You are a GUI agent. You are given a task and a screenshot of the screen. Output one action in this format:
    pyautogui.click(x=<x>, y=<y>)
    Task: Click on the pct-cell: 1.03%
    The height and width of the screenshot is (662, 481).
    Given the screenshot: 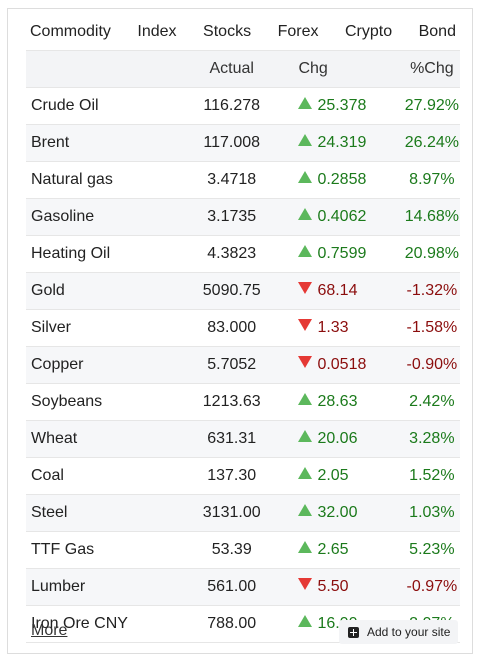 What is the action you would take?
    pyautogui.click(x=431, y=513)
    